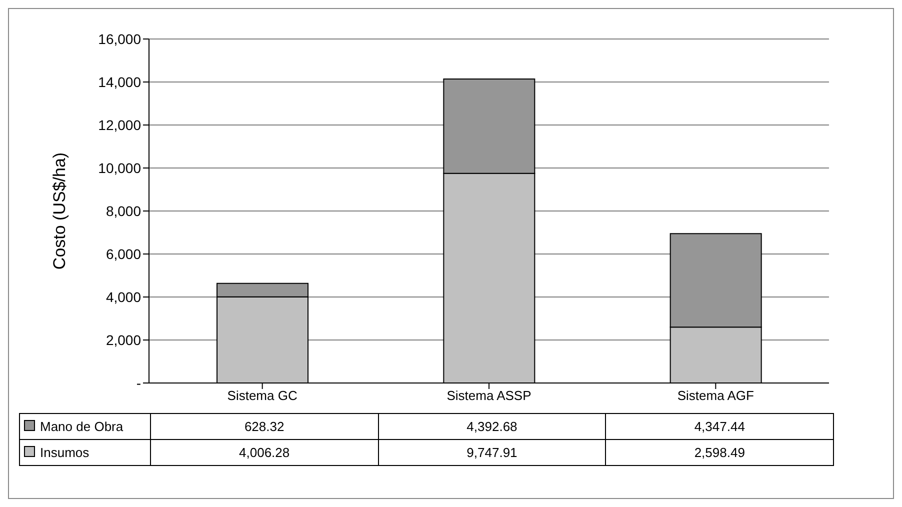  Describe the element at coordinates (85, 453) in the screenshot. I see `legend-label: Insumos` at that location.